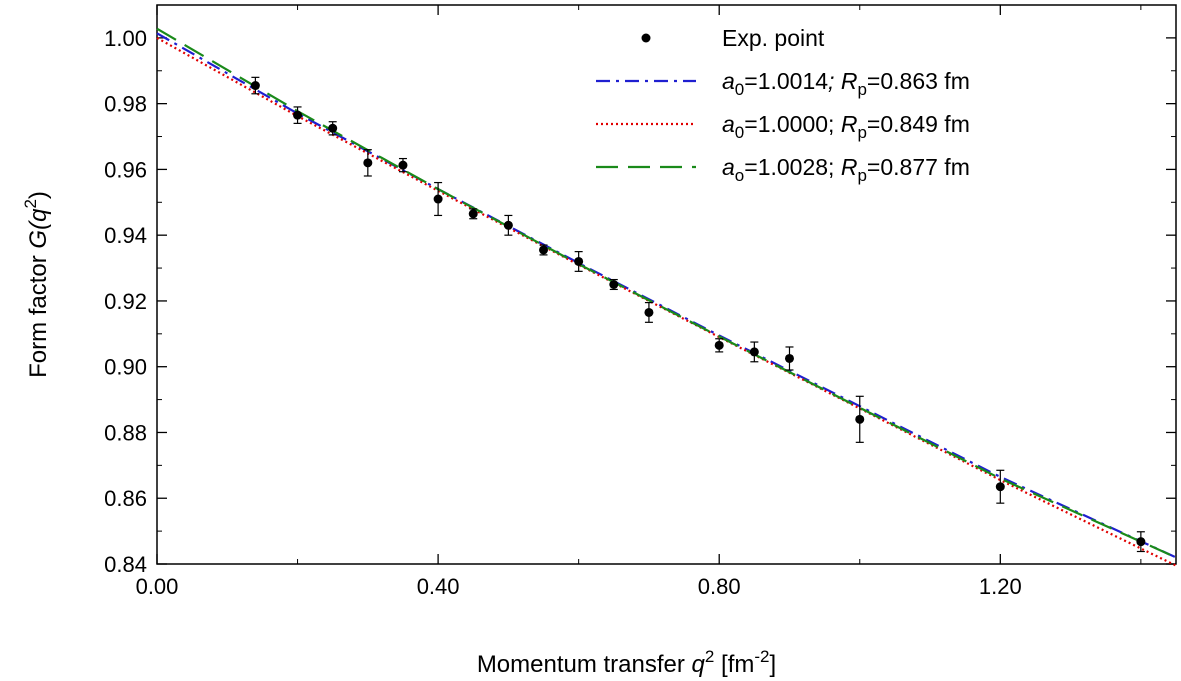 The height and width of the screenshot is (681, 1181). I want to click on y-tick-label: 0.96, so click(125, 169).